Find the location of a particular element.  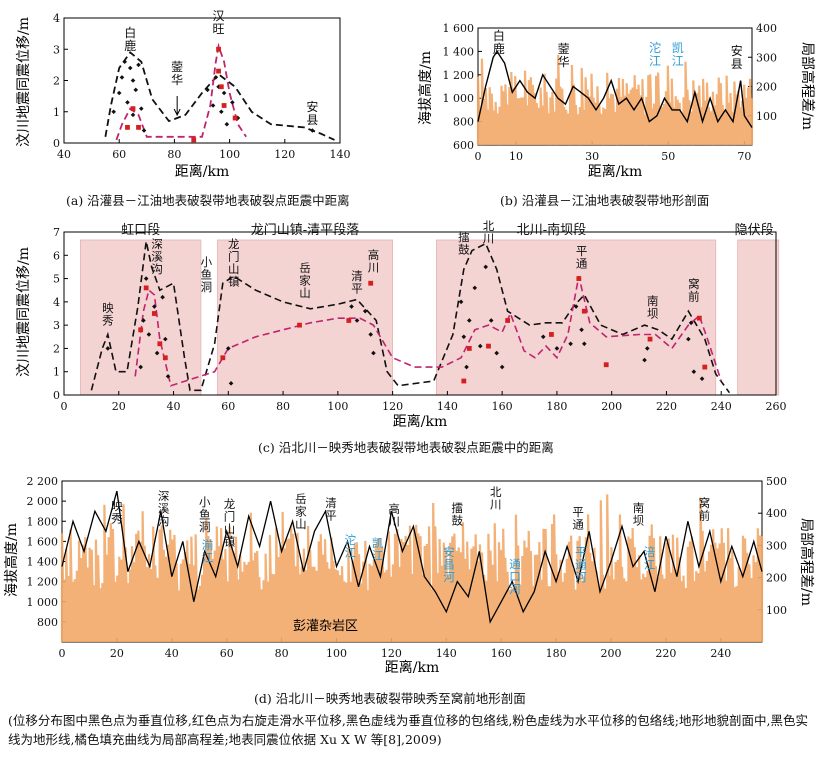

y-tick-label: 4 is located at coordinates (56, 18).